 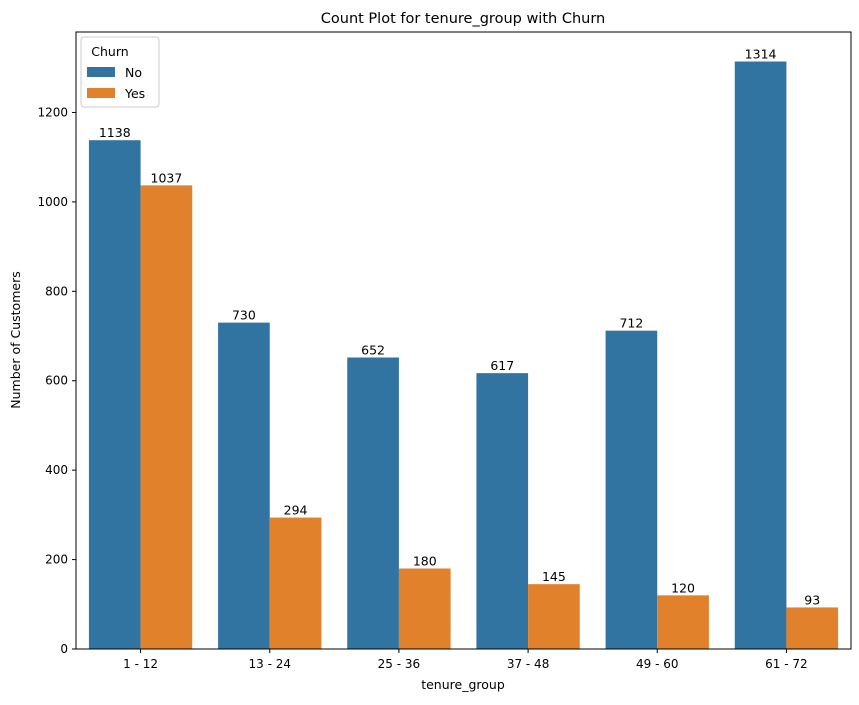 I want to click on x-tick-label: 13 - 24, so click(x=270, y=664).